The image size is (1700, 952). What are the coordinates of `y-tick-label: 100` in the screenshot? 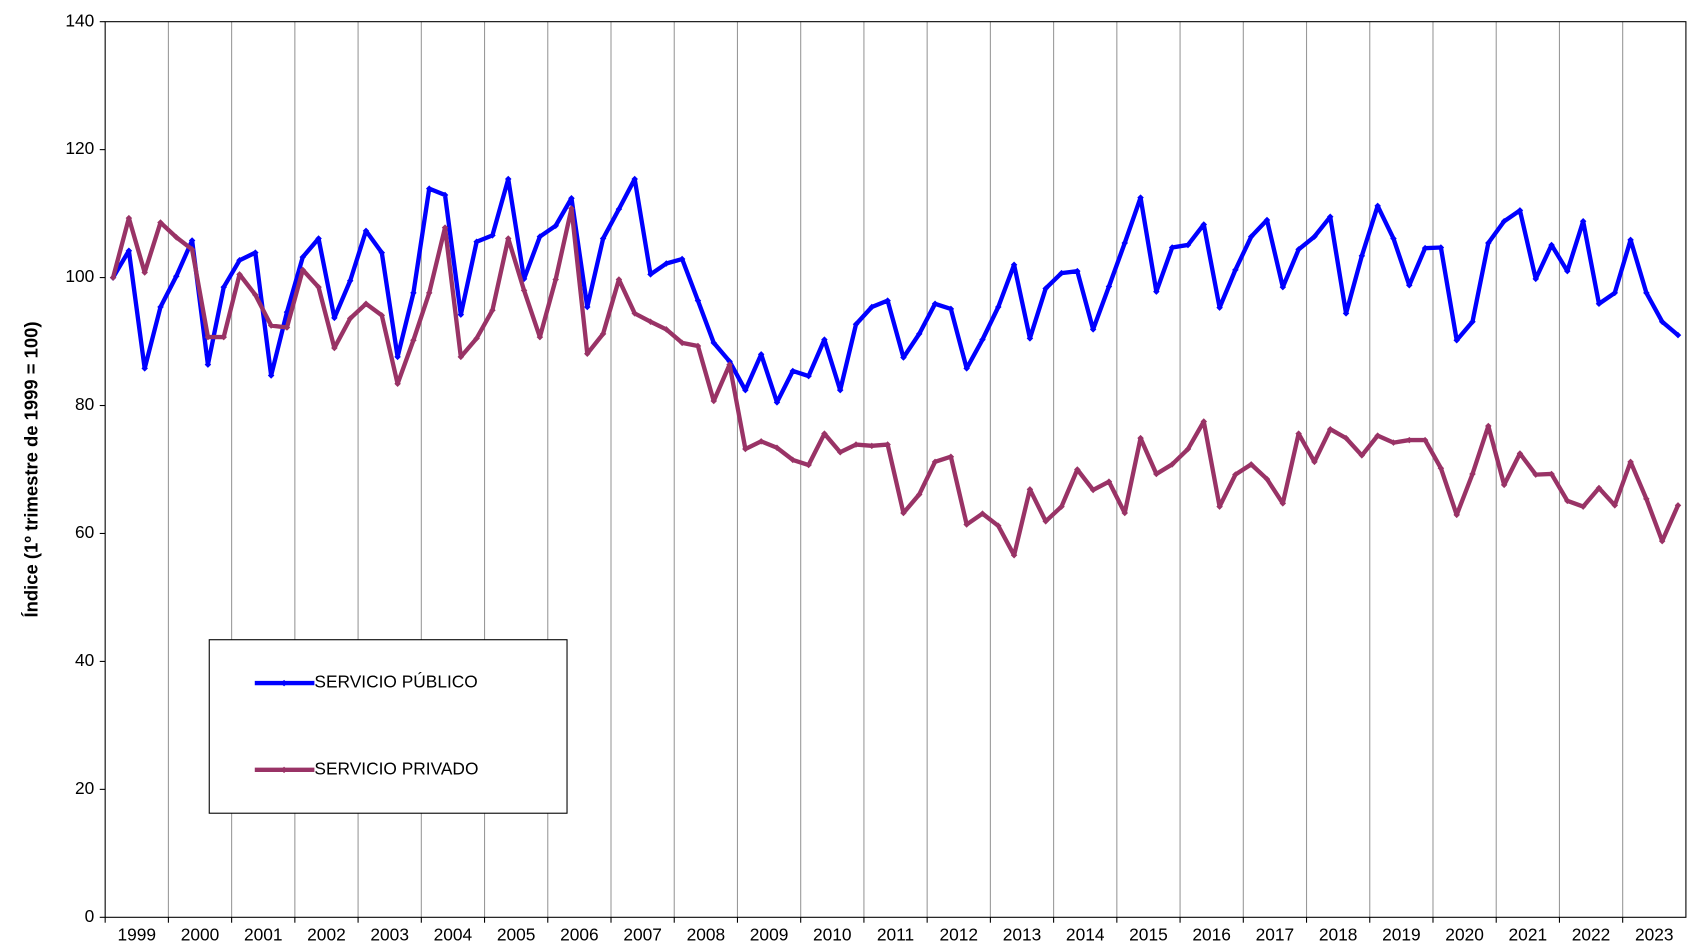 It's located at (79, 276).